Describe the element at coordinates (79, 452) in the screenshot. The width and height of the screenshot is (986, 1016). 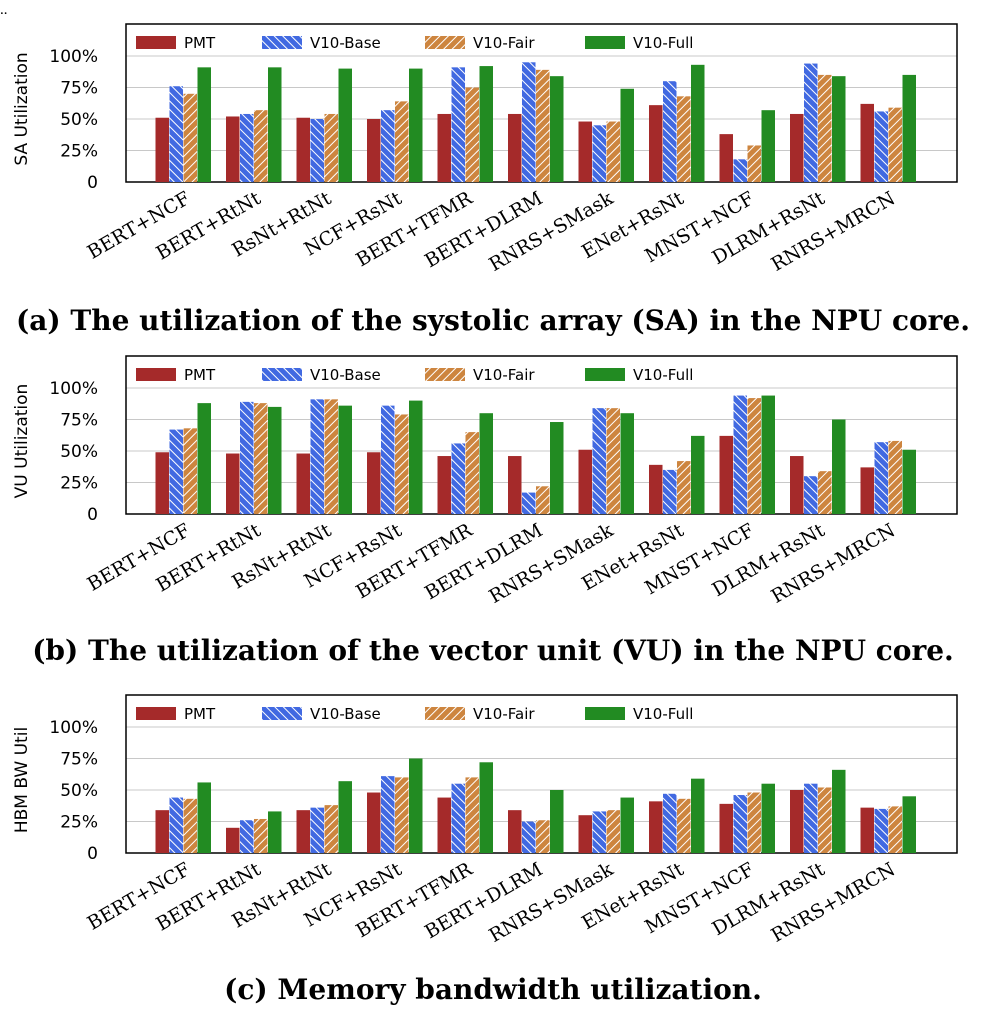
I see `y-tick-label: 50%` at that location.